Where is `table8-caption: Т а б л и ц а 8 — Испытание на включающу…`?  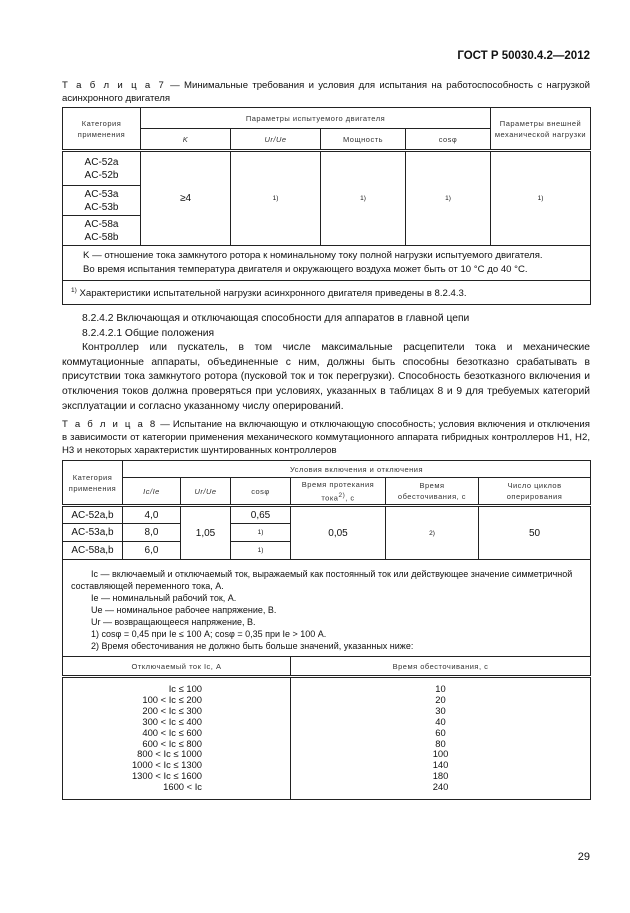
table8-caption: Т а б л и ц а 8 — Испытание на включающу… is located at coordinates (326, 437).